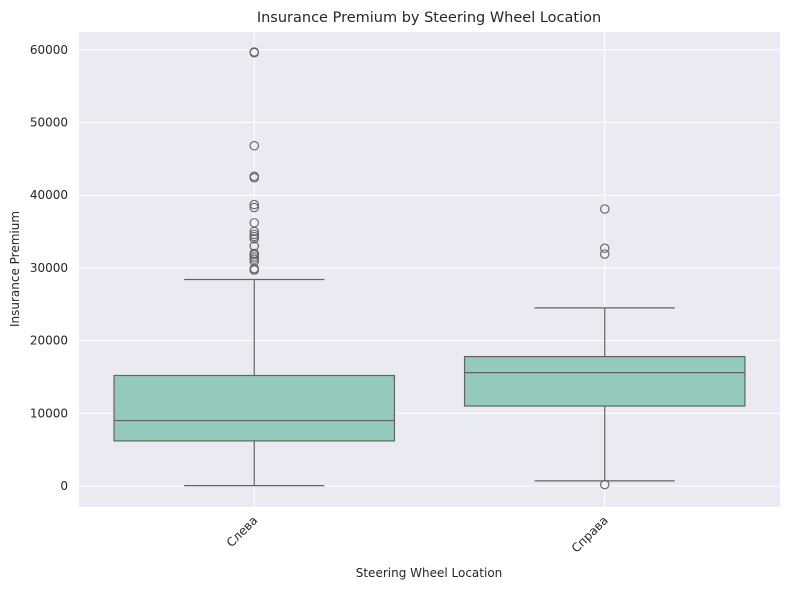 Image resolution: width=790 pixels, height=590 pixels. Describe the element at coordinates (49, 413) in the screenshot. I see `y-tick-label: 10000` at that location.